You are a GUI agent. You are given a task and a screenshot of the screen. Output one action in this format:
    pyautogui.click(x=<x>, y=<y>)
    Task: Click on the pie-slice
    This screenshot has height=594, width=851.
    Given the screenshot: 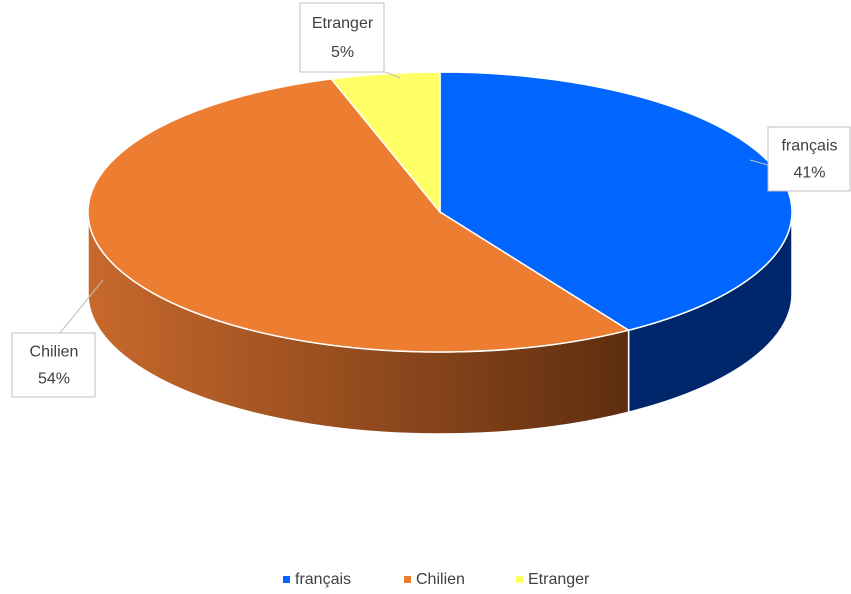 What is the action you would take?
    pyautogui.click(x=385, y=143)
    